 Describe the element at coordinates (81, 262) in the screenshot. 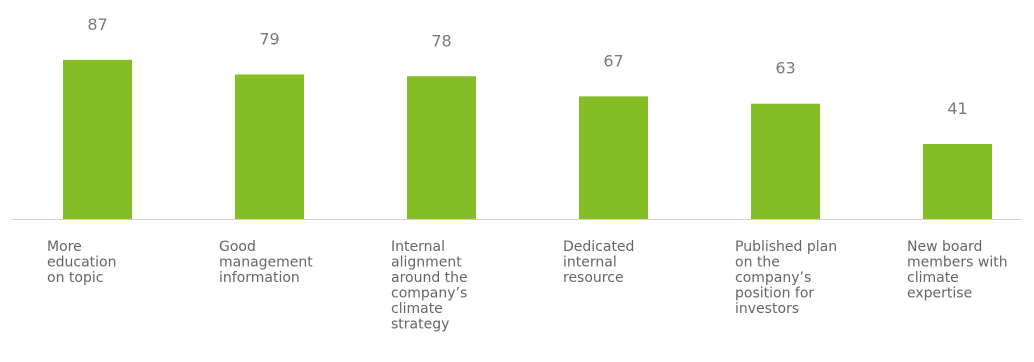

I see `category-label-1: More education on topic` at that location.